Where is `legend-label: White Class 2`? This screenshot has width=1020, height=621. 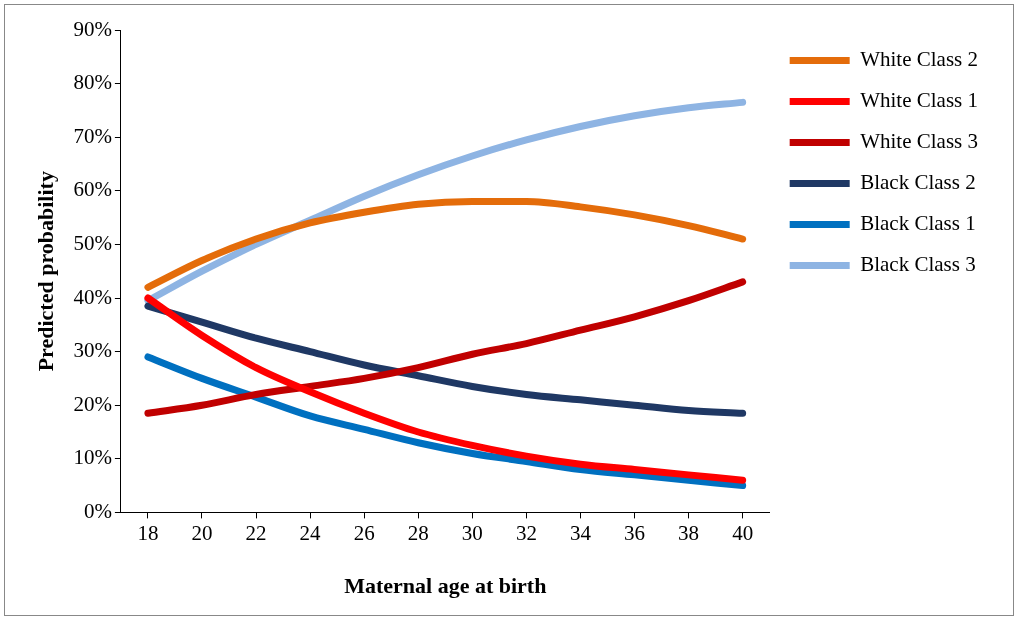
legend-label: White Class 2 is located at coordinates (919, 59).